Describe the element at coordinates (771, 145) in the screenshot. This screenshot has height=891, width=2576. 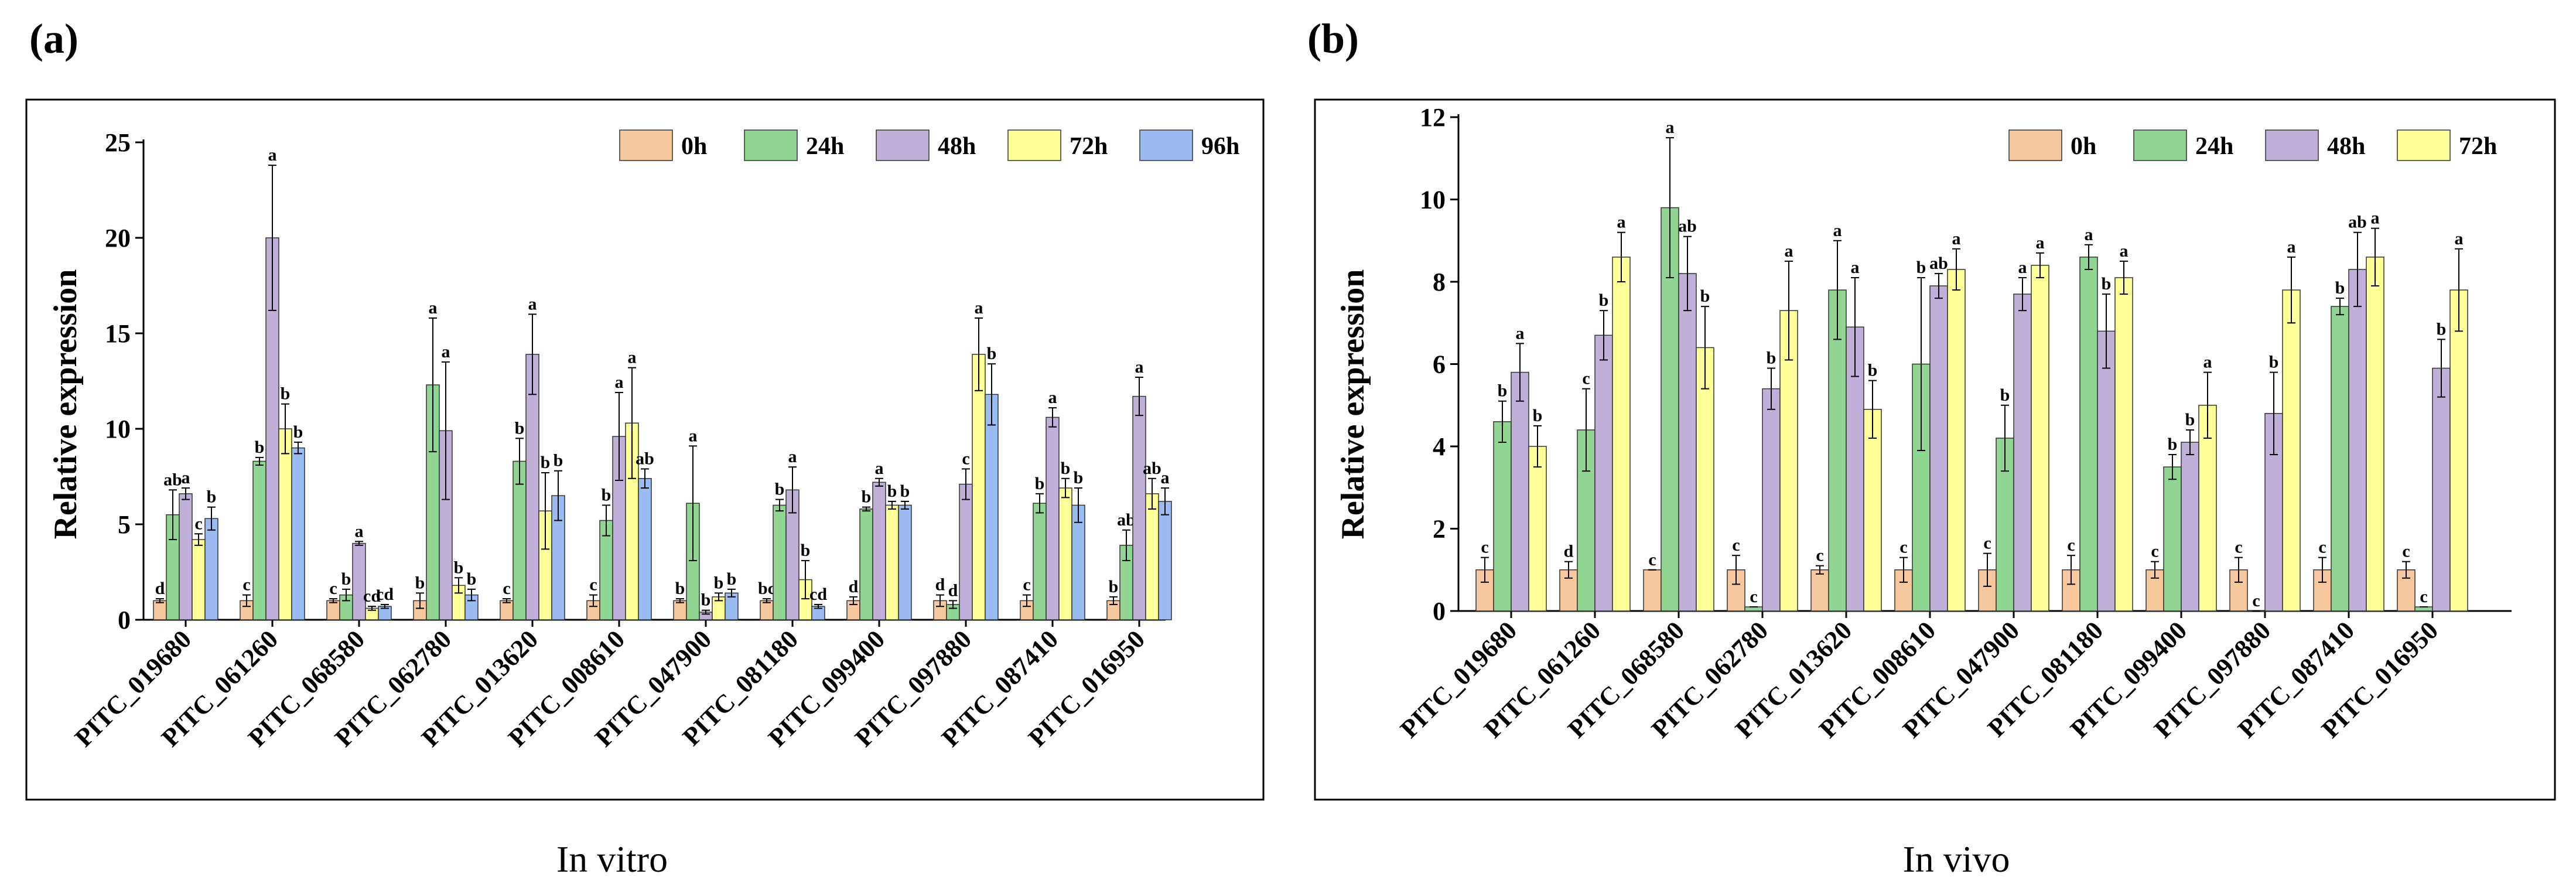
I see `legend-swatch-24h` at that location.